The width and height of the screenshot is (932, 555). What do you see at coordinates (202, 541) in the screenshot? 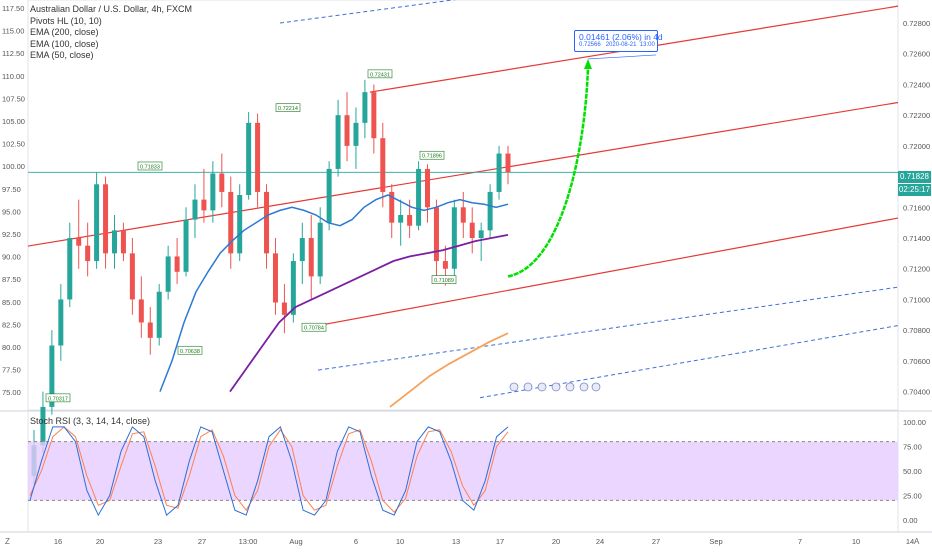
I see `x-tick-label: 27` at bounding box center [202, 541].